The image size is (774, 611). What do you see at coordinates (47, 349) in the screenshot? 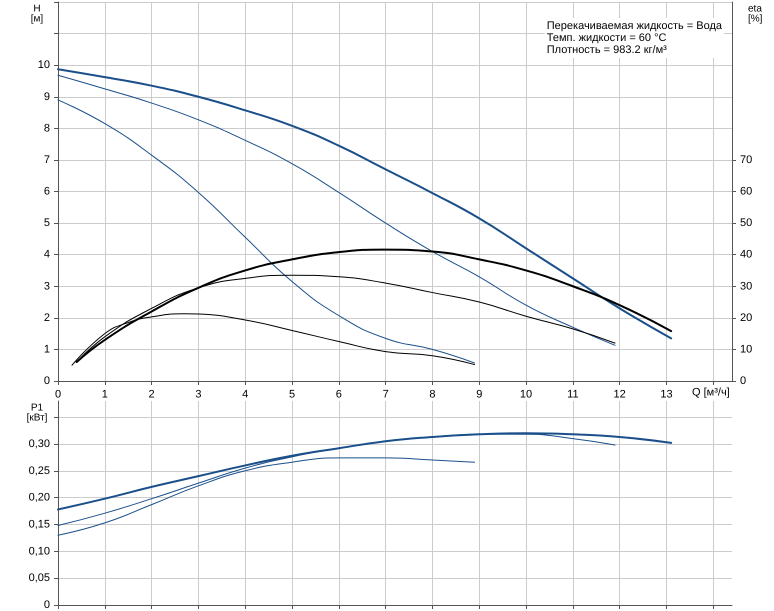
I see `y-tick-label: 1` at bounding box center [47, 349].